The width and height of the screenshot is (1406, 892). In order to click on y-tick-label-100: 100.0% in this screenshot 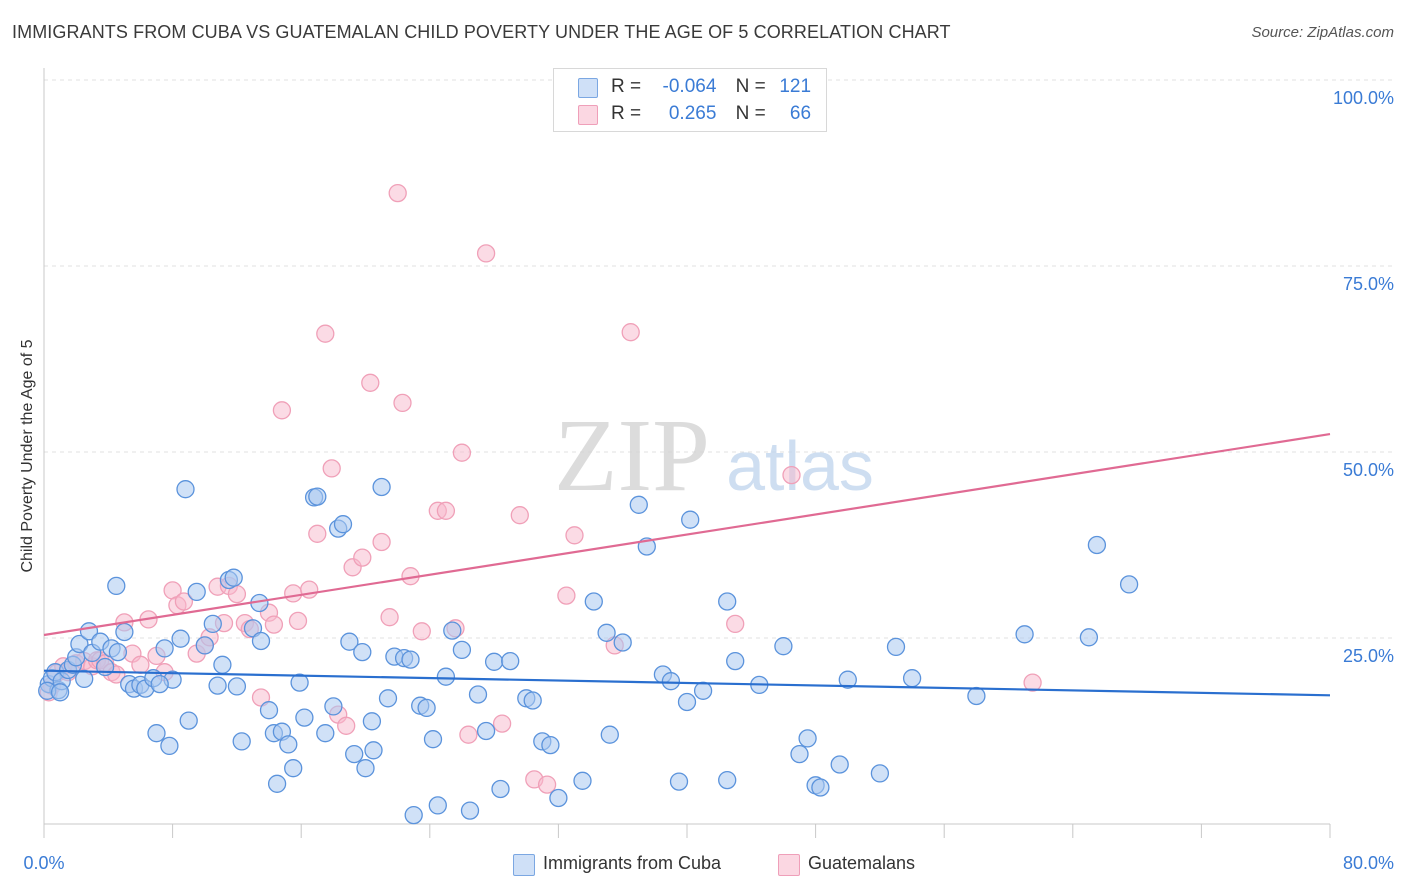, I will do `click(1363, 98)`.